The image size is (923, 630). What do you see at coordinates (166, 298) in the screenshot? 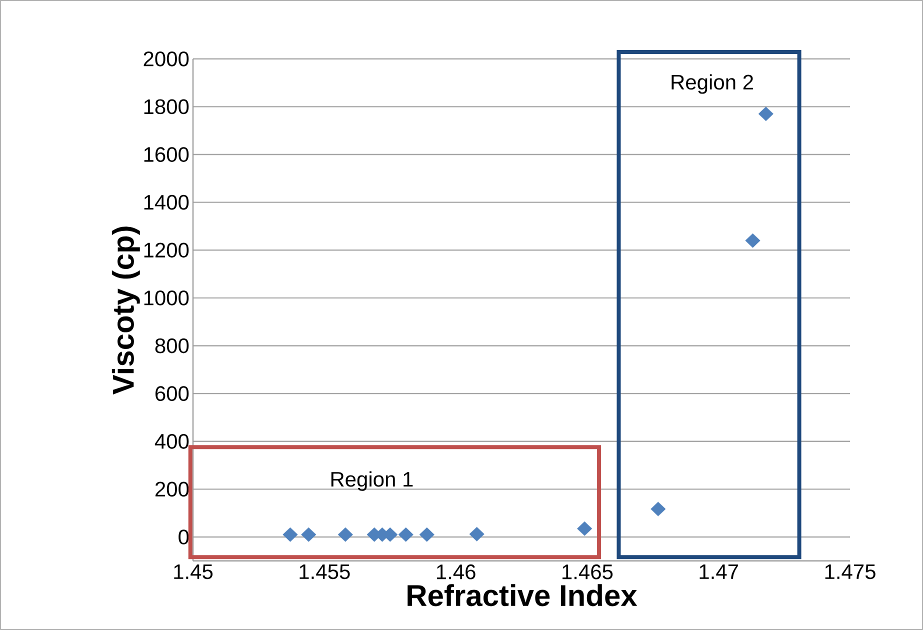
I see `y-tick-label: 1000` at bounding box center [166, 298].